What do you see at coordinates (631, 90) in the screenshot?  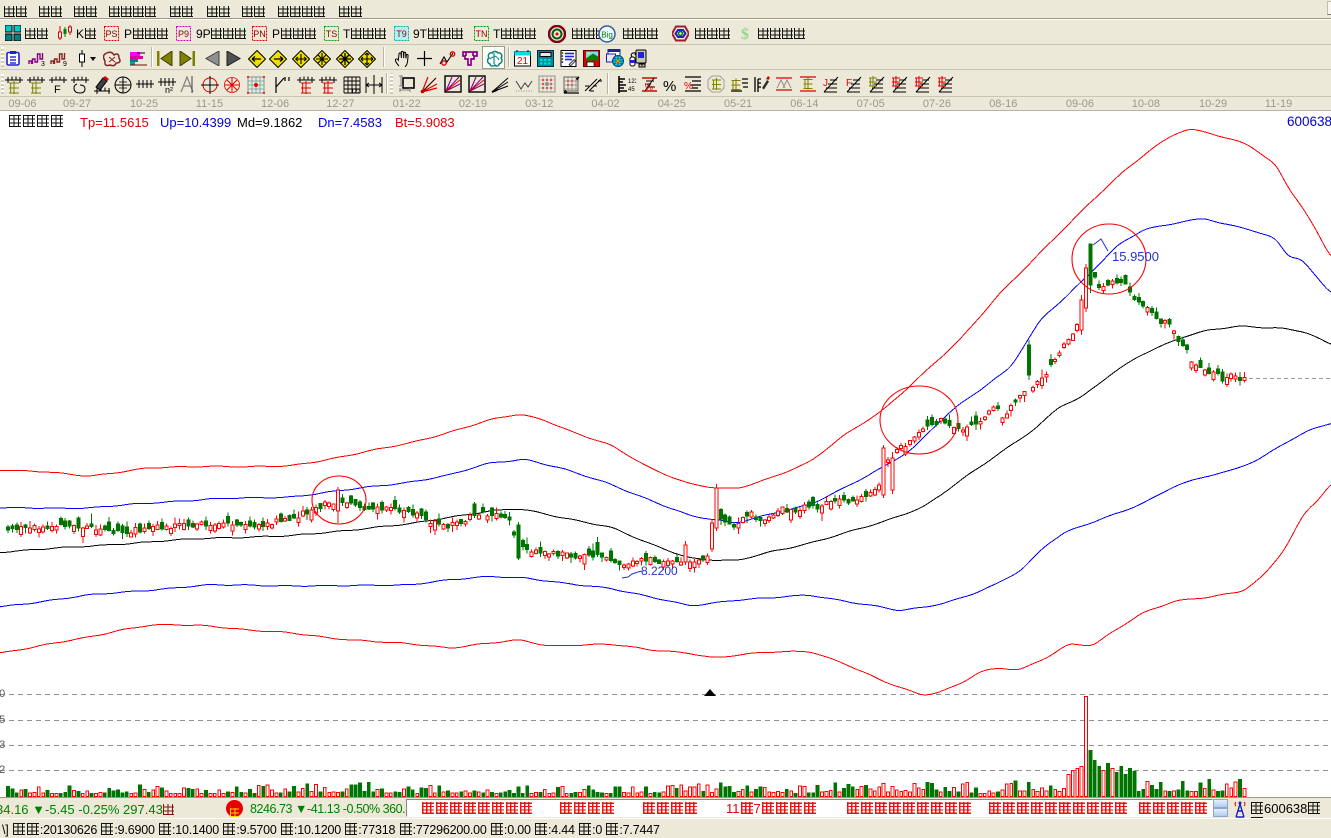 I see `svg-text: 45` at bounding box center [631, 90].